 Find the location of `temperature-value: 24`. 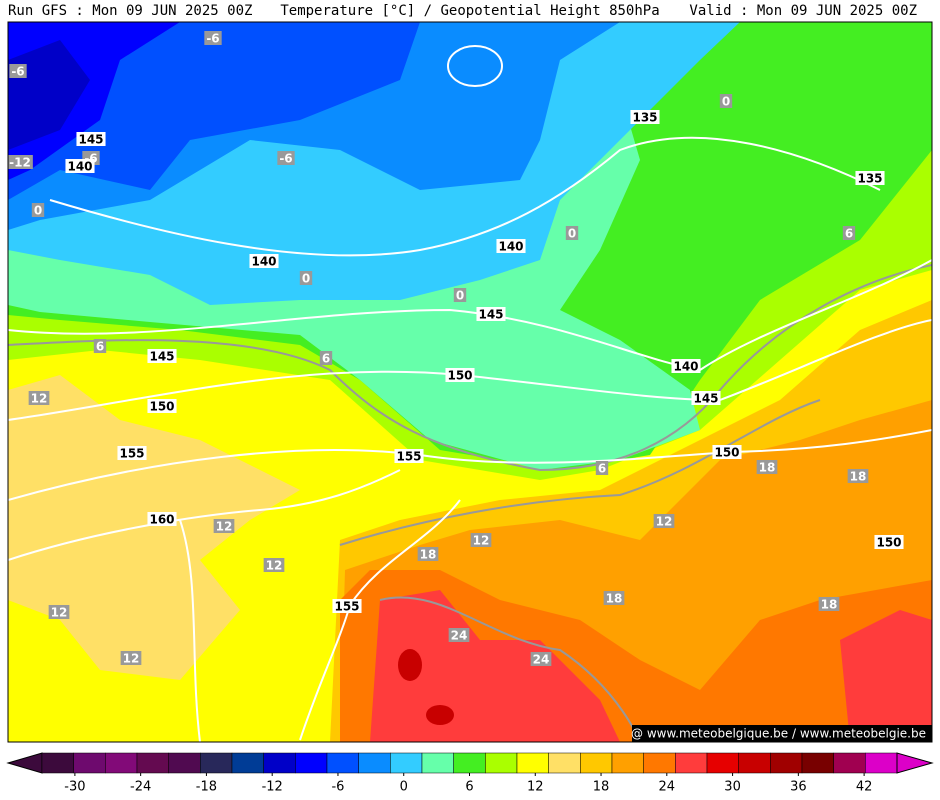

temperature-value: 24 is located at coordinates (541, 660).